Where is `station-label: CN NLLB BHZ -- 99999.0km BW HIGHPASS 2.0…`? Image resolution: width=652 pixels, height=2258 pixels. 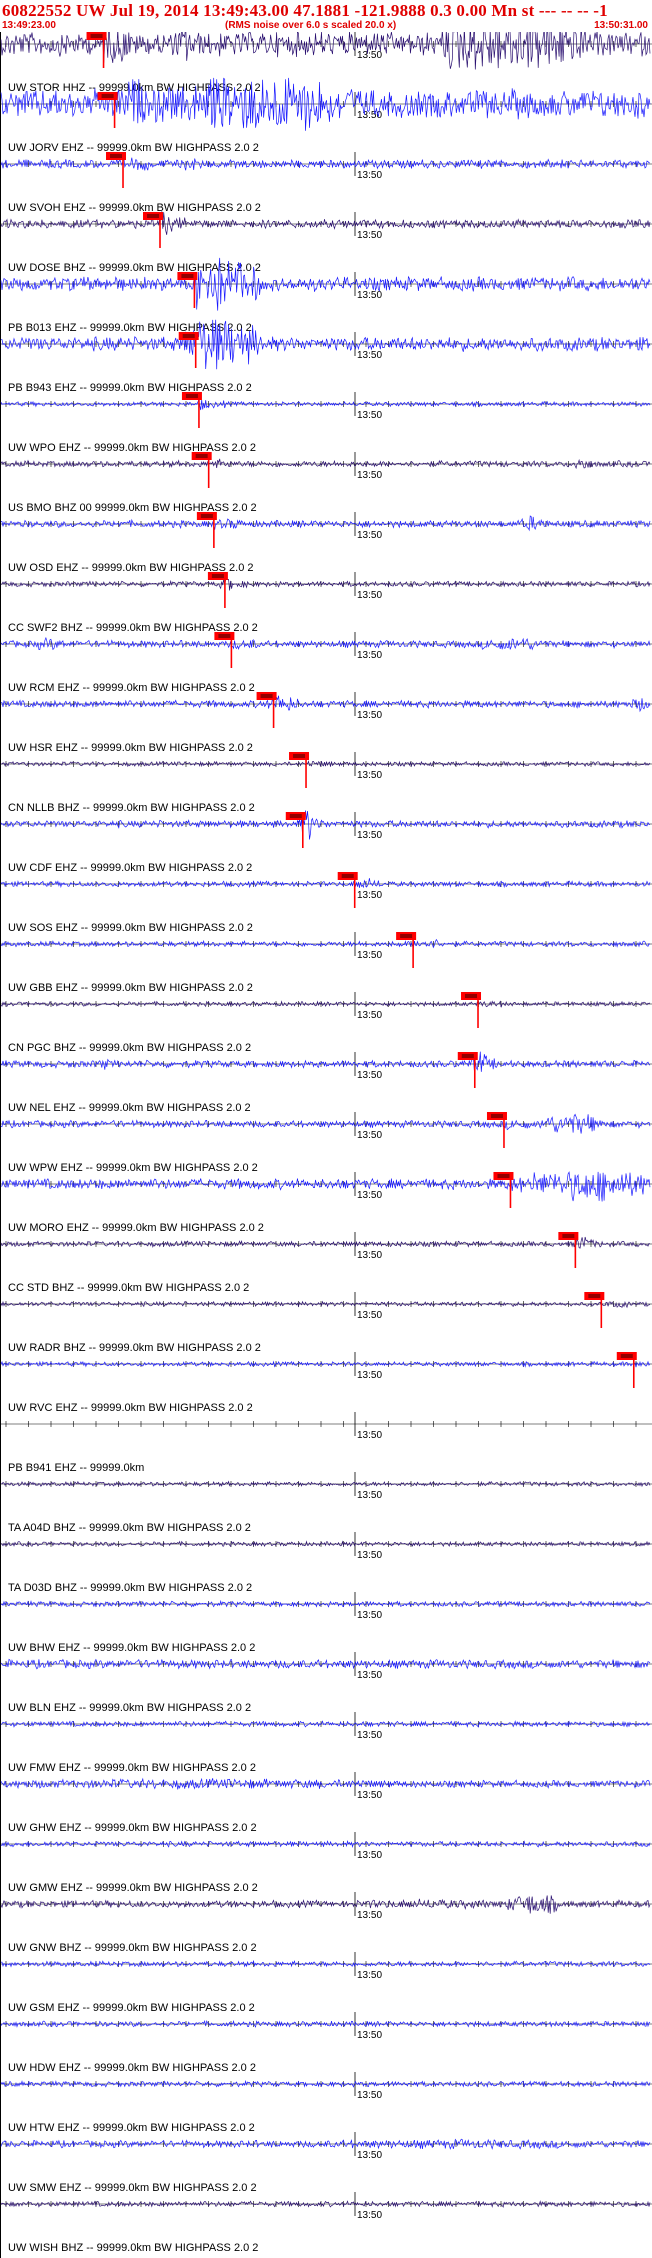
station-label: CN NLLB BHZ -- 99999.0km BW HIGHPASS 2.0… is located at coordinates (131, 808).